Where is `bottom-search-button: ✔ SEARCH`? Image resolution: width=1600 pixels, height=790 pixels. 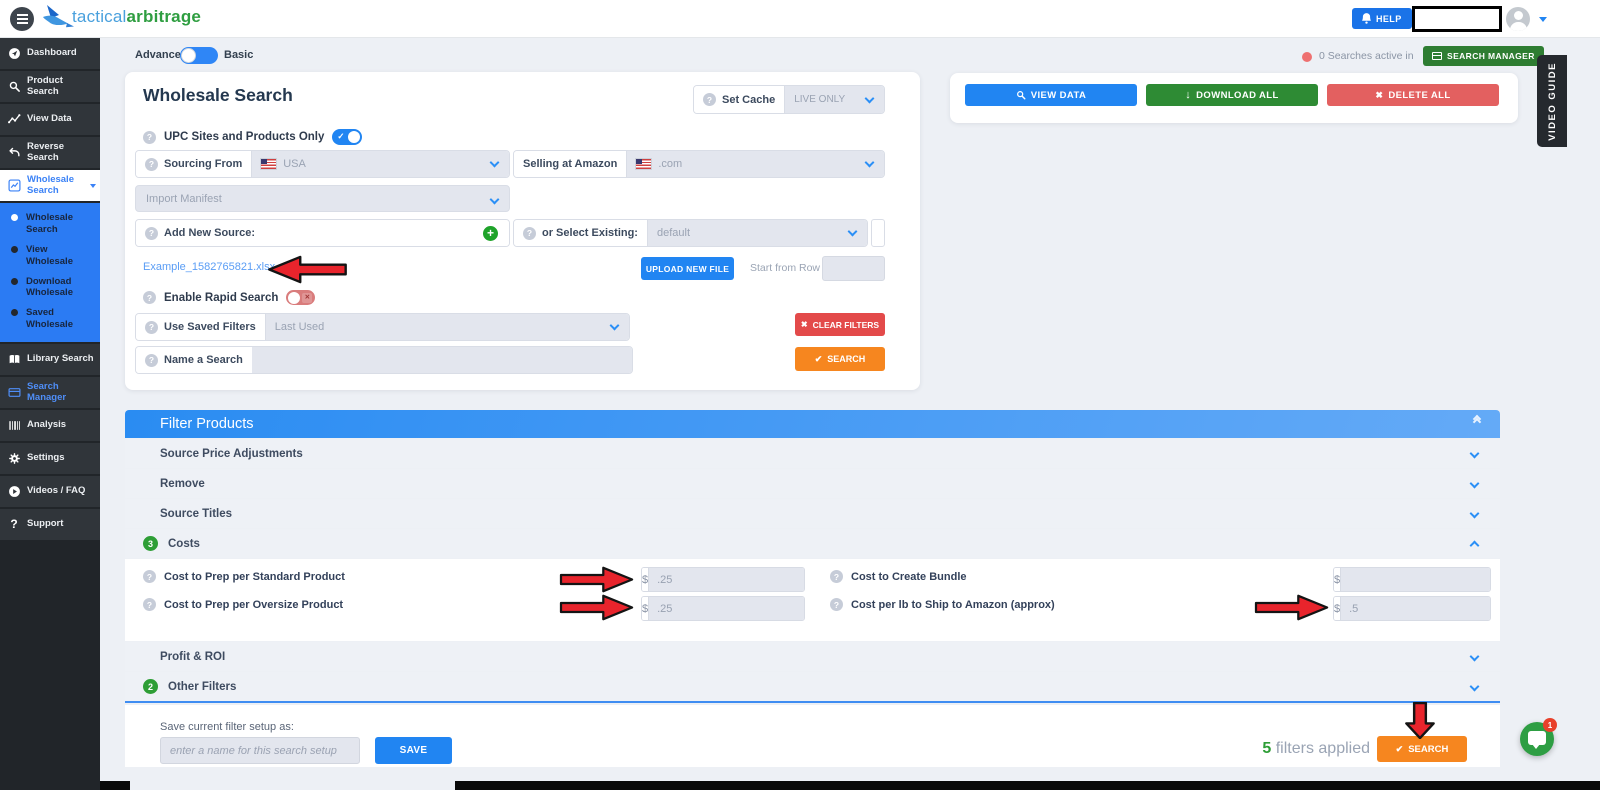
bottom-search-button: ✔ SEARCH is located at coordinates (1422, 749).